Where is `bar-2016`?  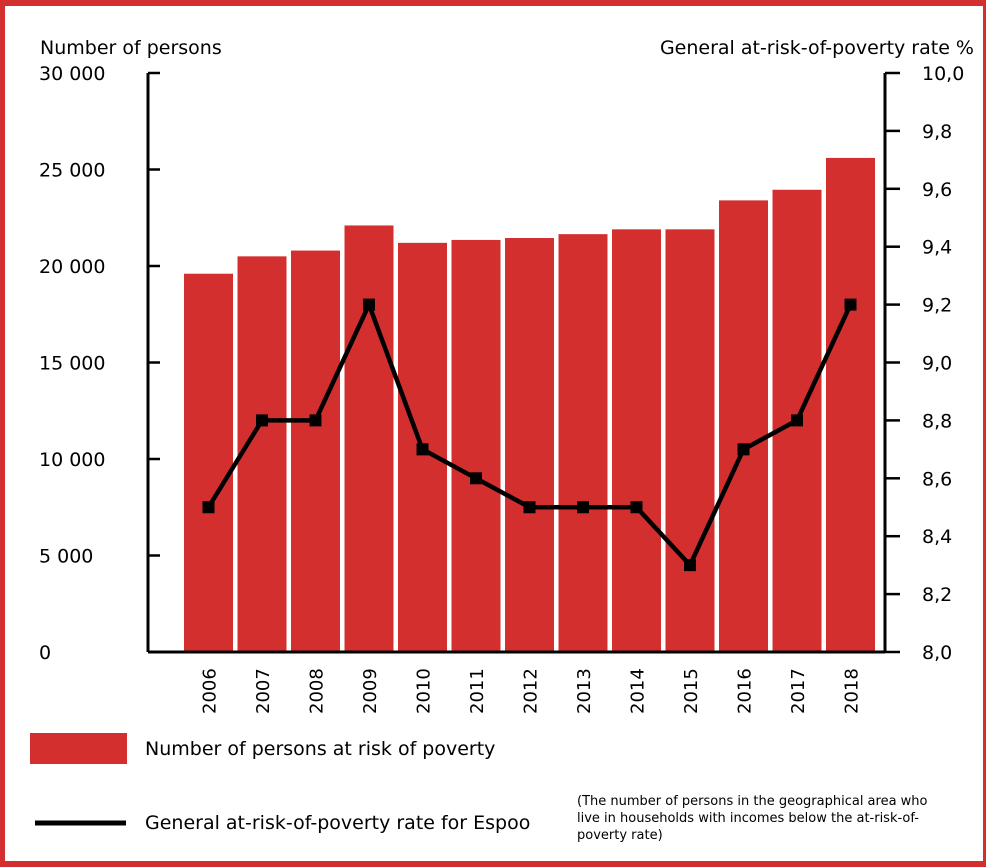 bar-2016 is located at coordinates (743, 426).